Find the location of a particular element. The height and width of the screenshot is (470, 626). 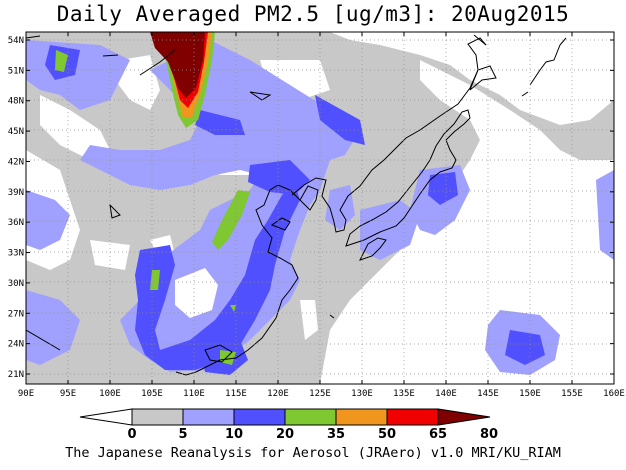

lon-label-150E: 150E is located at coordinates (530, 394).